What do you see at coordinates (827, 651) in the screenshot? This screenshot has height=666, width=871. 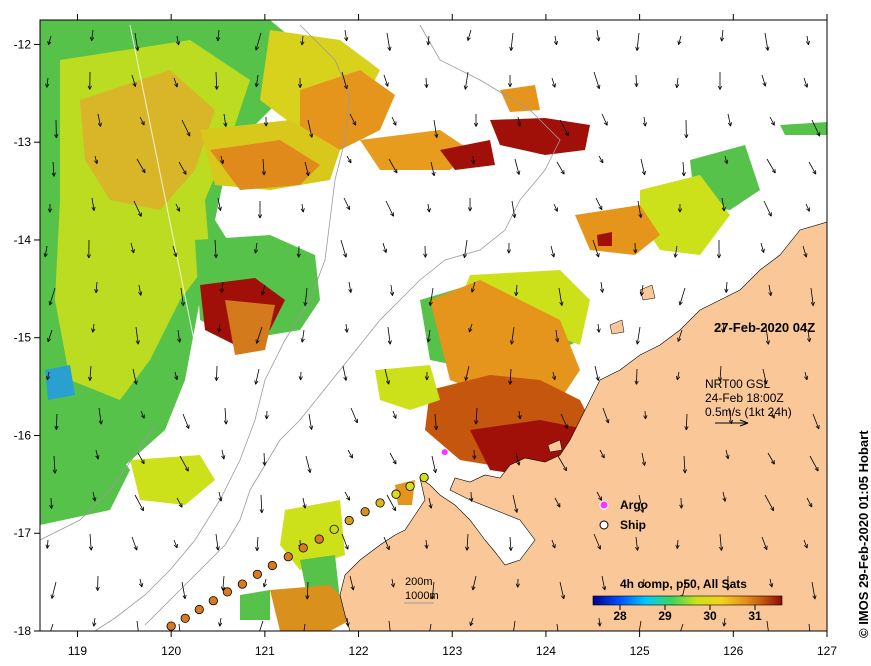 I see `x-tick-label: 127` at bounding box center [827, 651].